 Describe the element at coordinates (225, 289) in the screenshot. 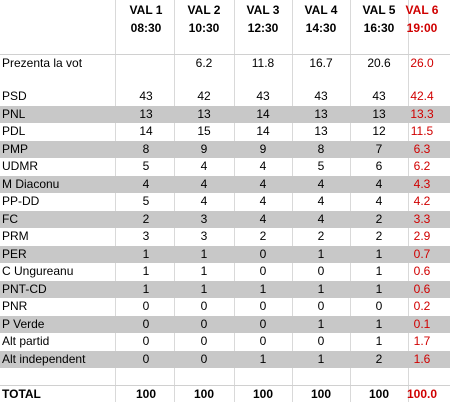

I see `table-row: PNT-CD 1 1 1 1 1 0.6` at that location.